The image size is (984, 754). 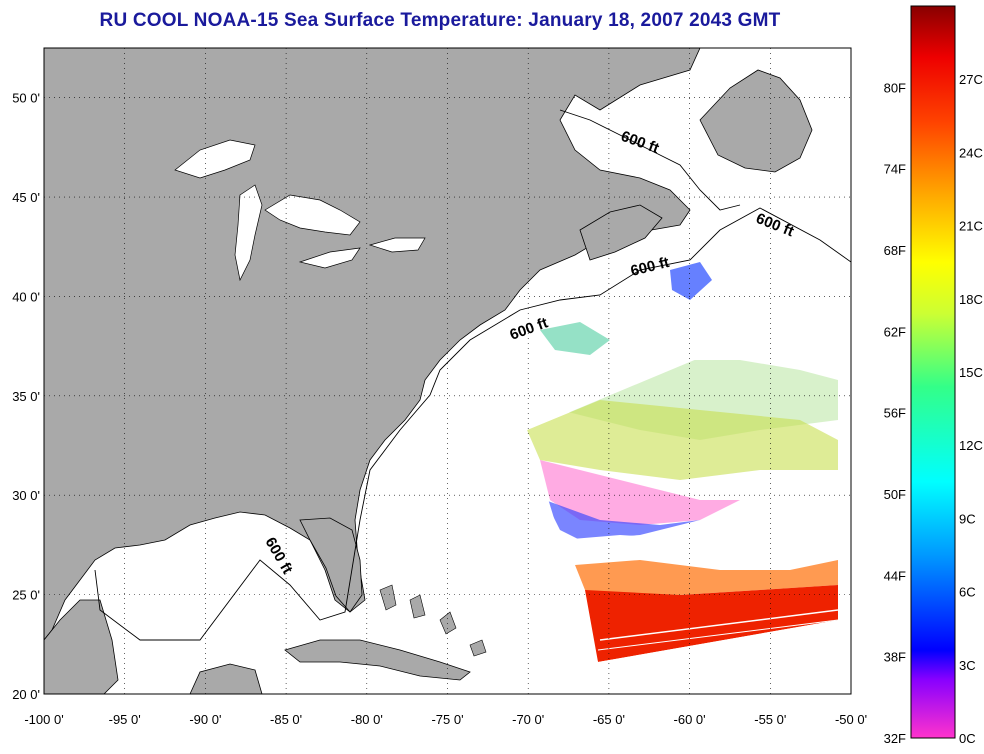 I want to click on cuba-land, so click(x=377, y=660).